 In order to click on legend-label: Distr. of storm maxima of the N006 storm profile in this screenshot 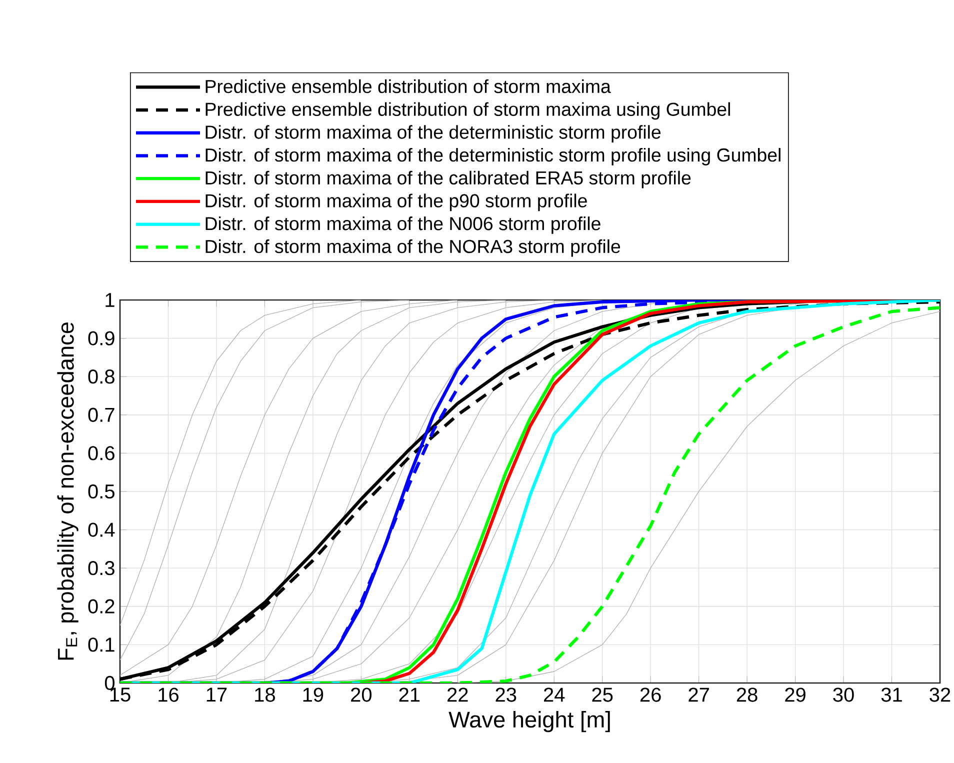, I will do `click(403, 225)`.